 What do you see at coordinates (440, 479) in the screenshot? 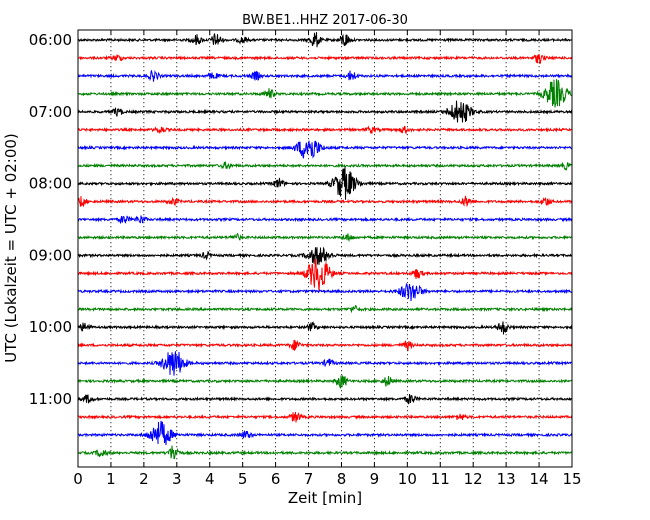
I see `x-tick-label: 11` at bounding box center [440, 479].